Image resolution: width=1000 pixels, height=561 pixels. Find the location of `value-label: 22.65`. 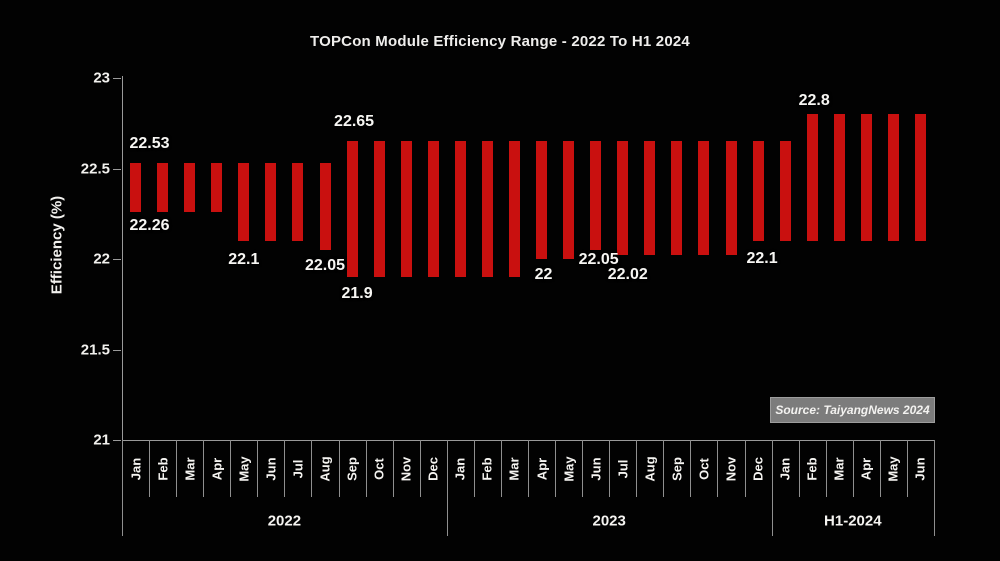

value-label: 22.65 is located at coordinates (354, 122).